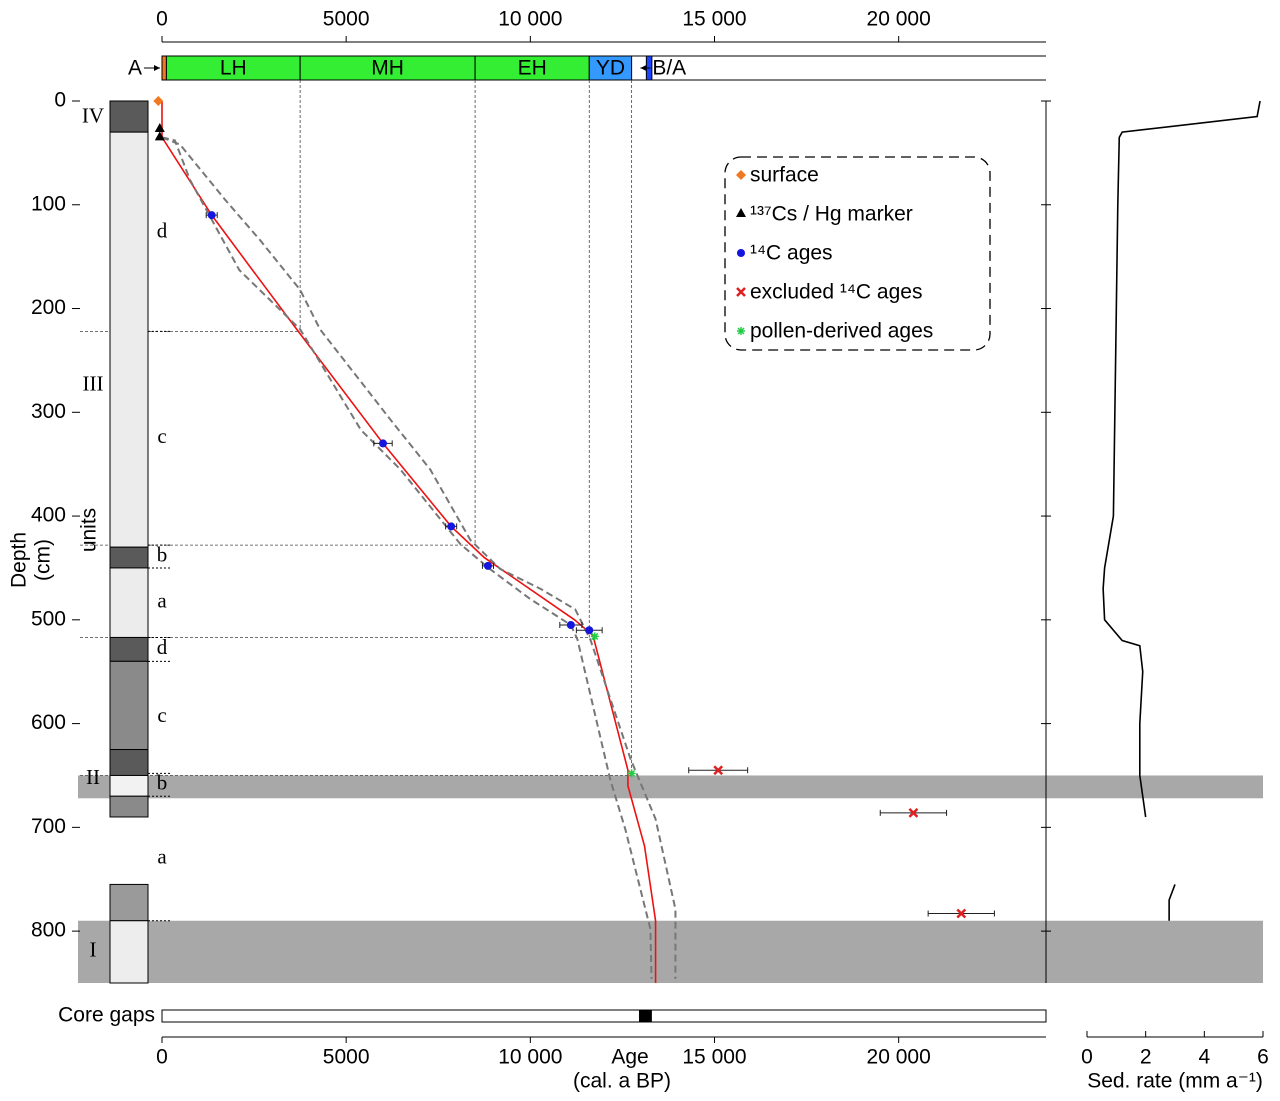 The height and width of the screenshot is (1101, 1280). What do you see at coordinates (60, 100) in the screenshot?
I see `y-tick-label: 0` at bounding box center [60, 100].